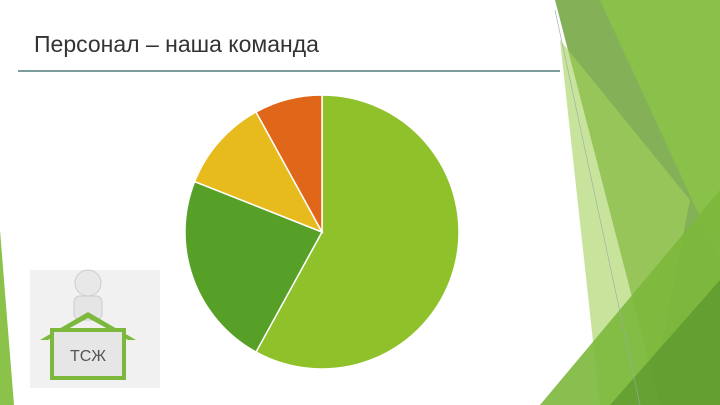 Image resolution: width=720 pixels, height=405 pixels. What do you see at coordinates (88, 356) in the screenshot?
I see `illustration-label: ТСЖ` at bounding box center [88, 356].